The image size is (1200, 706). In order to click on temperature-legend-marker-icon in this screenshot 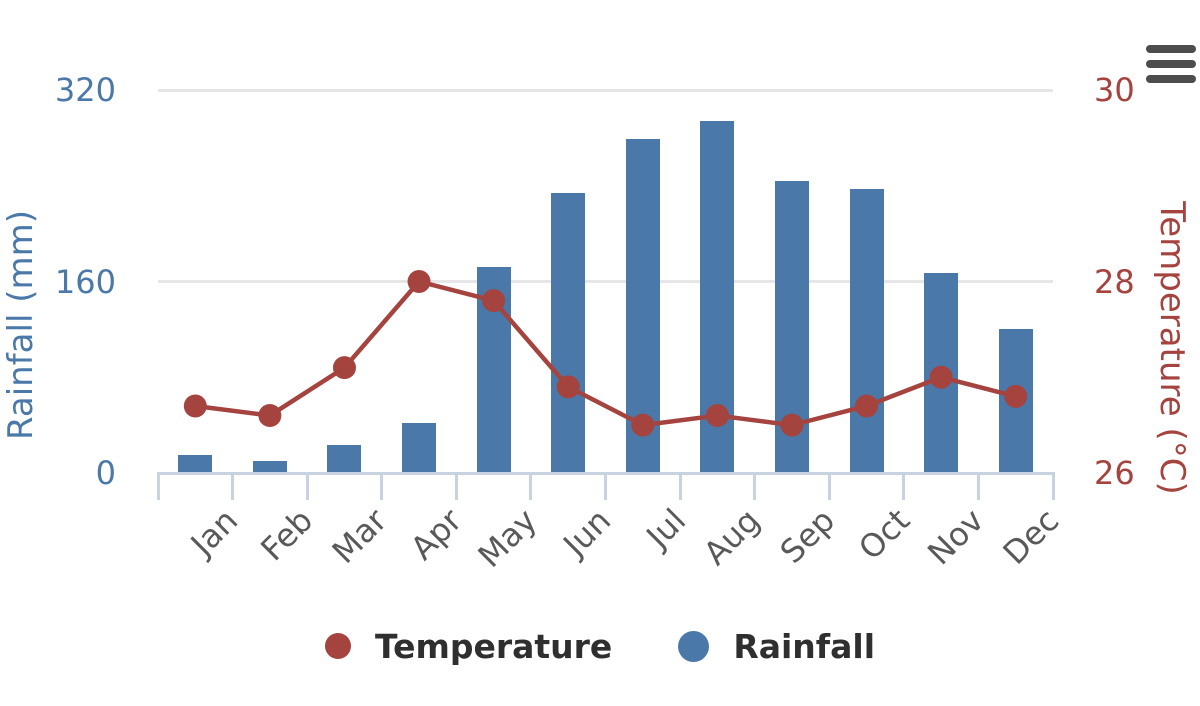, I will do `click(337, 646)`.